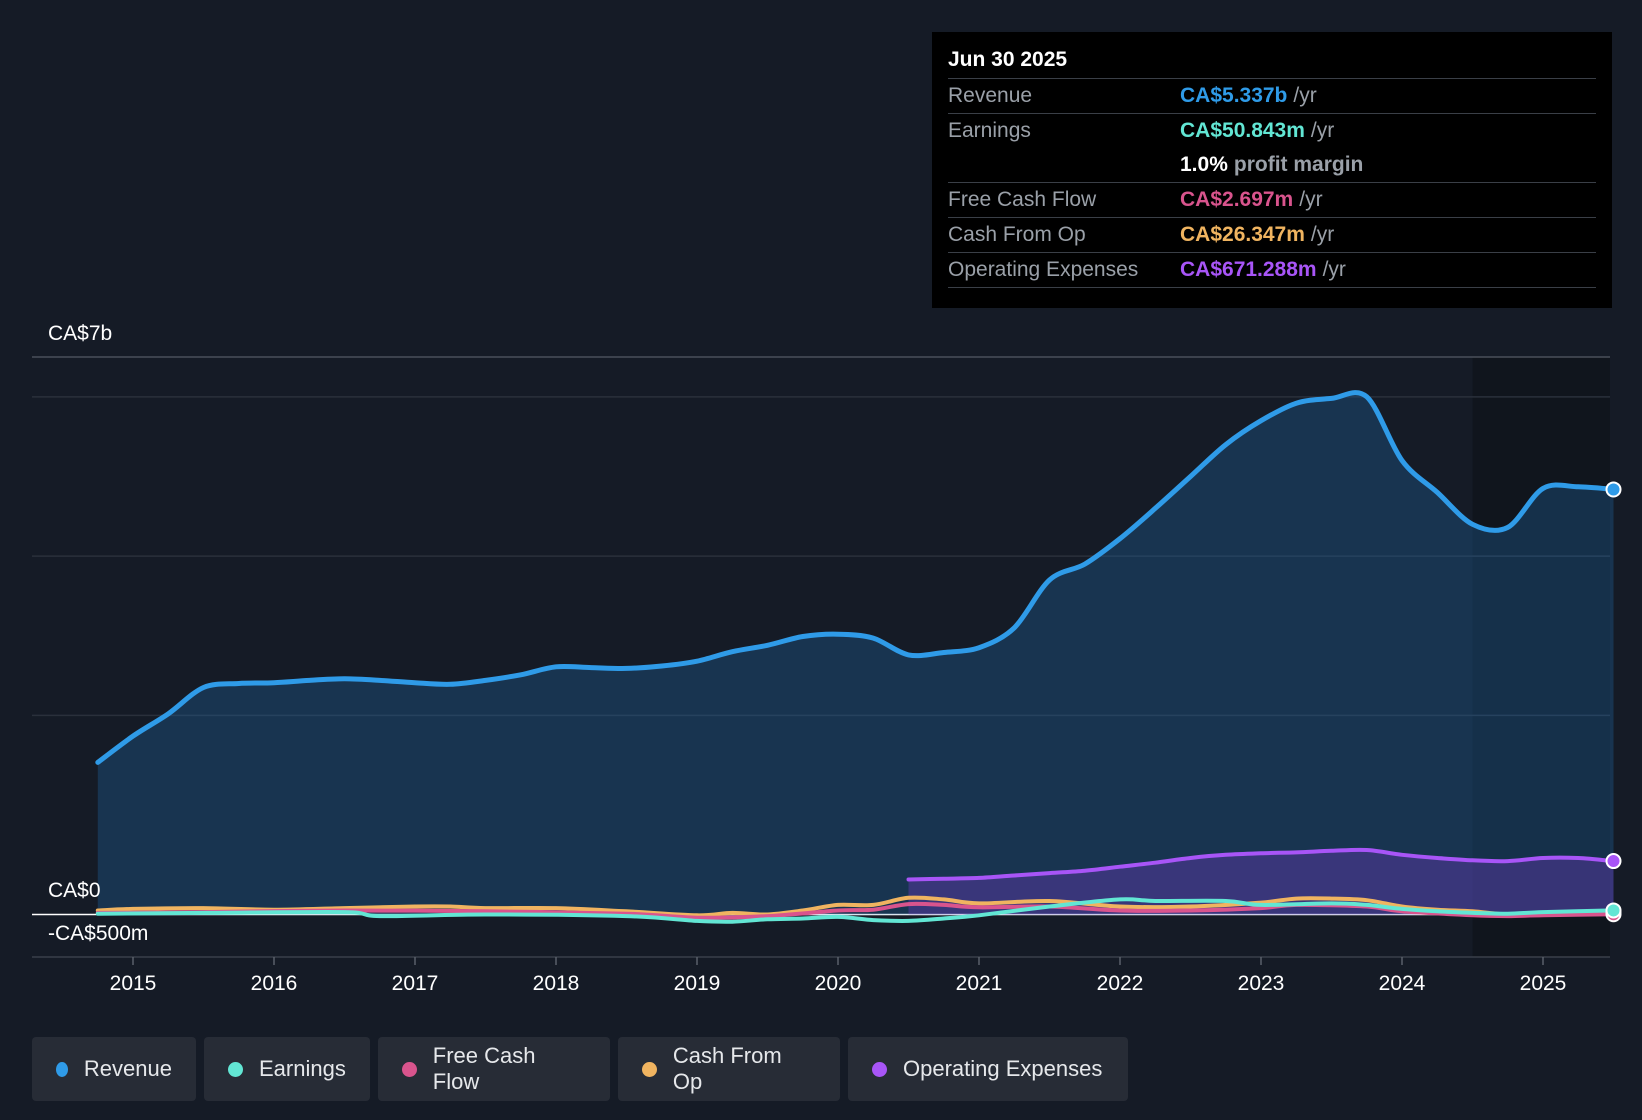  Describe the element at coordinates (990, 95) in the screenshot. I see `tooltip-label: Revenue` at that location.